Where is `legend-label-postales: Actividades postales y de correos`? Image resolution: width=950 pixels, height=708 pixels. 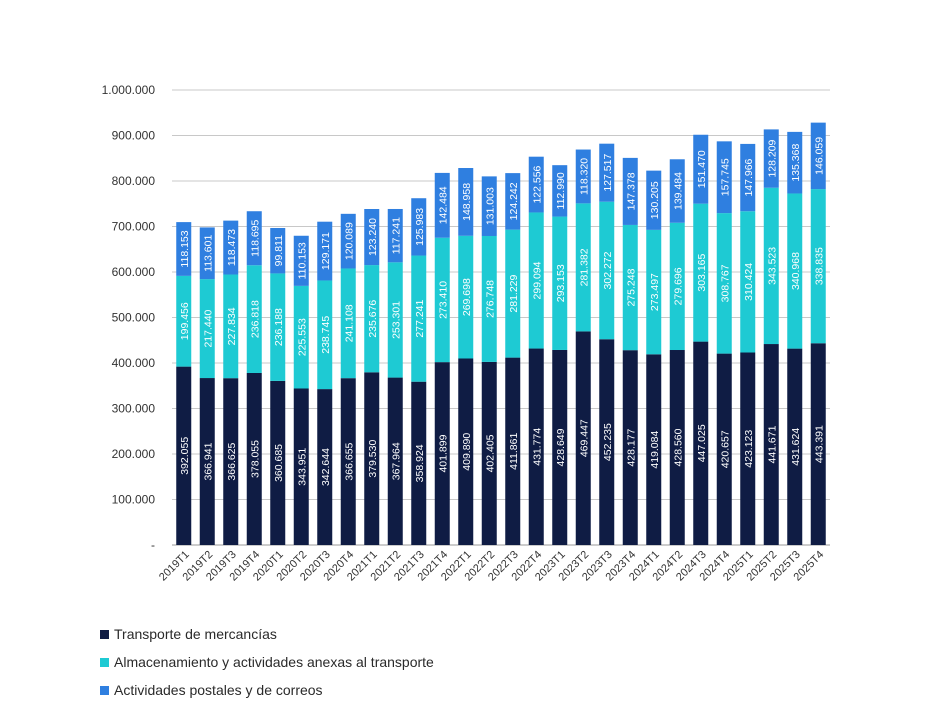 legend-label-postales: Actividades postales y de correos is located at coordinates (218, 690).